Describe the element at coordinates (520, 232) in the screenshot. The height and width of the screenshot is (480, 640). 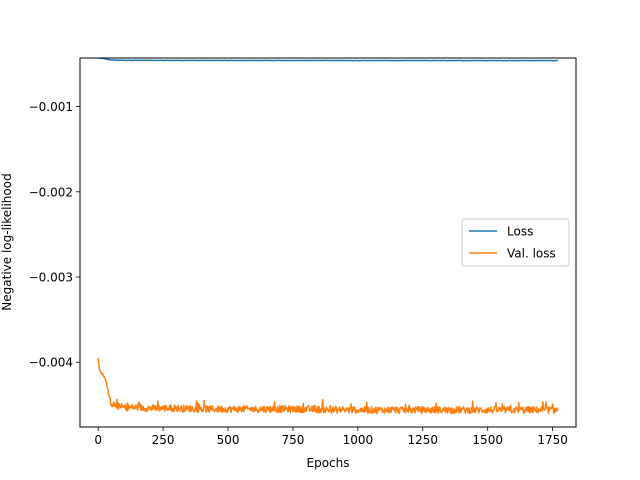
I see `legend-label-loss: Loss` at that location.